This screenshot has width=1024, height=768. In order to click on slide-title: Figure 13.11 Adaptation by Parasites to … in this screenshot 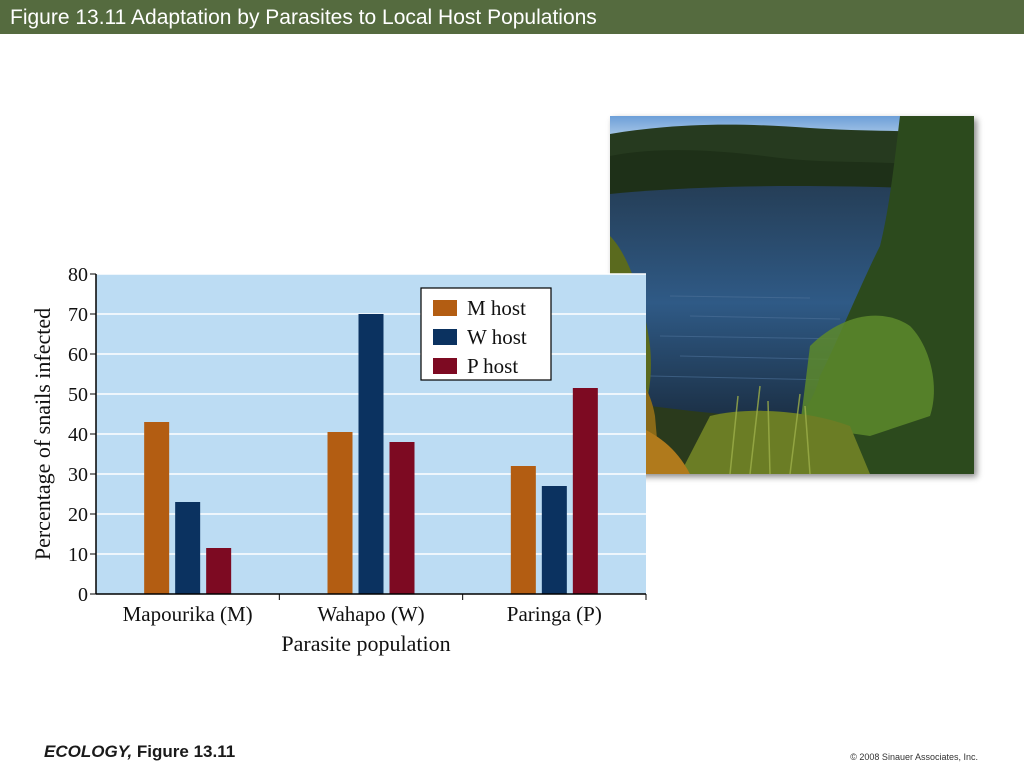, I will do `click(303, 17)`.